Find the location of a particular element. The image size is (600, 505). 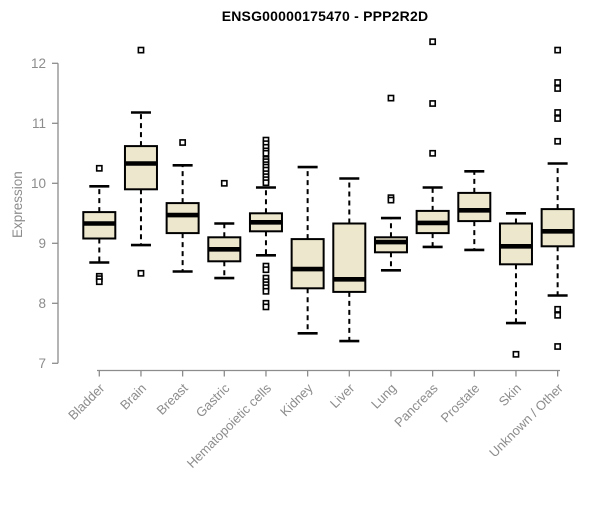

box-hematopoietic-cells is located at coordinates (265, 223).